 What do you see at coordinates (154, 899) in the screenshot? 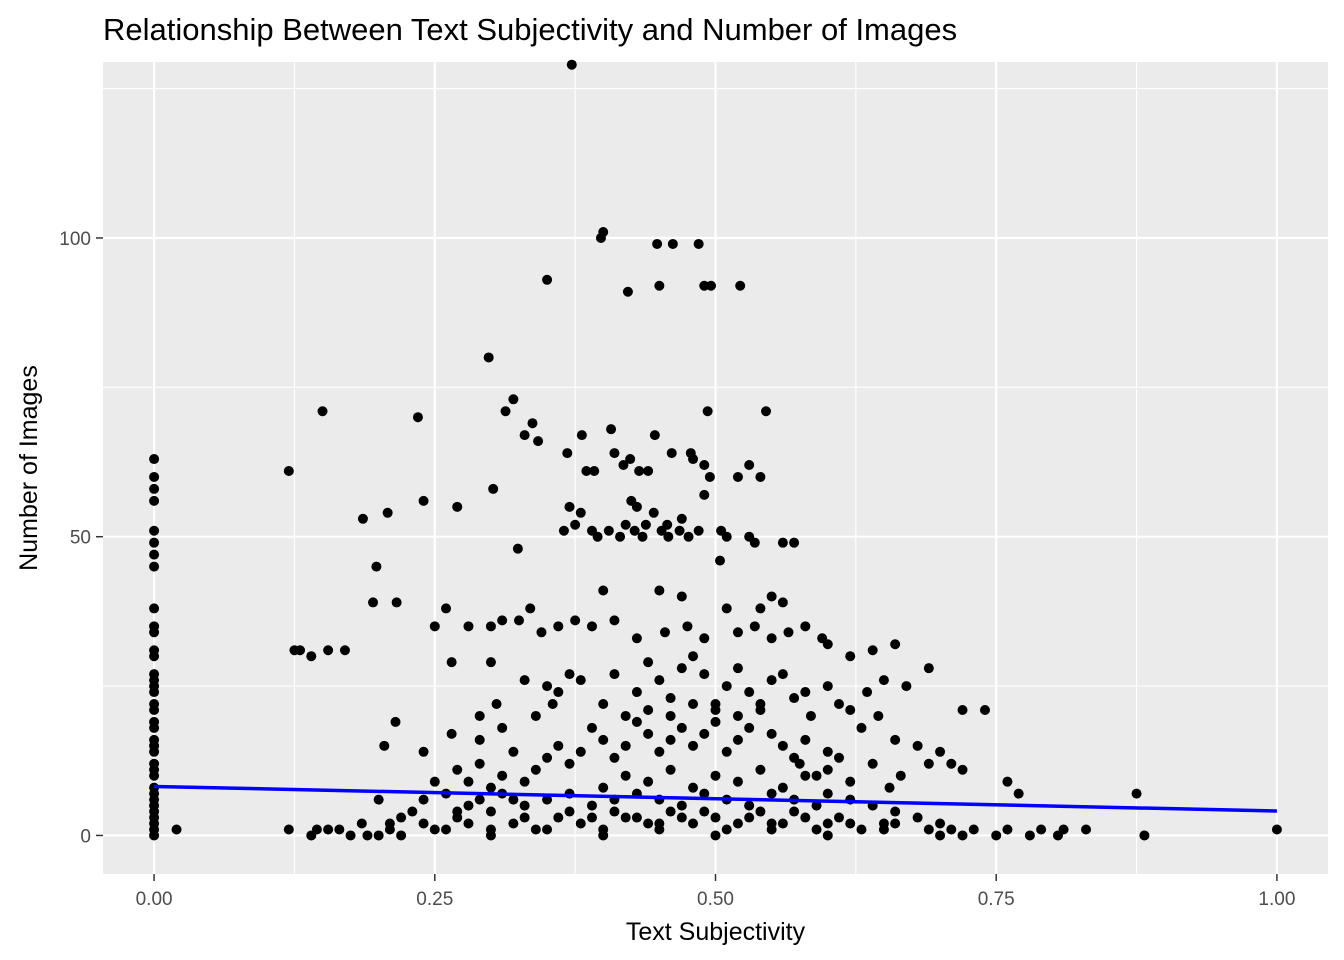
I see `x-tick-label: 0.00` at bounding box center [154, 899].